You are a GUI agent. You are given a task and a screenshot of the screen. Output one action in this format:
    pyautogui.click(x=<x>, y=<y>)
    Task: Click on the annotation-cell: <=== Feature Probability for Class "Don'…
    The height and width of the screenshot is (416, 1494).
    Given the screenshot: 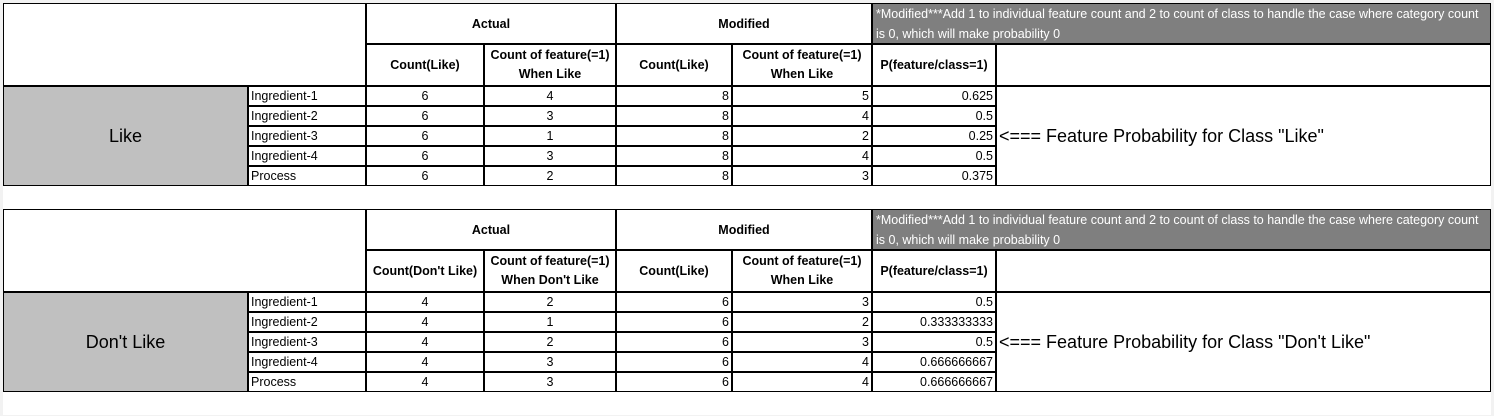 What is the action you would take?
    pyautogui.click(x=1243, y=342)
    